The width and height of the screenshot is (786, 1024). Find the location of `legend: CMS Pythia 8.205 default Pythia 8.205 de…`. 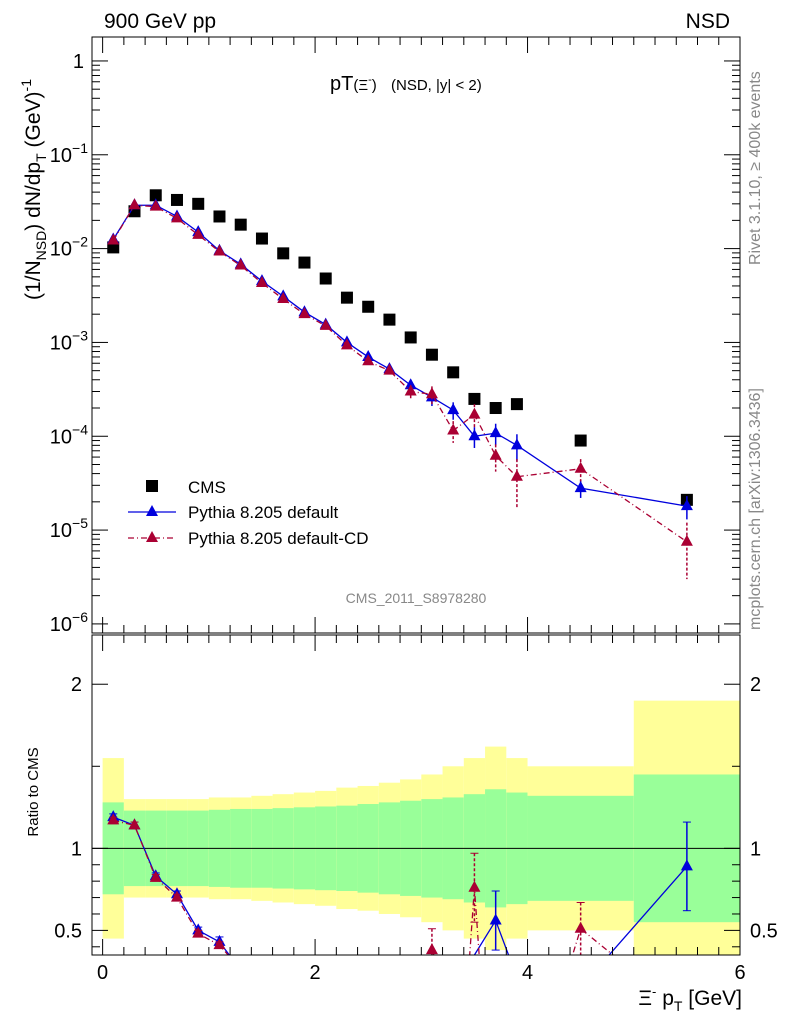

legend: CMS Pythia 8.205 default Pythia 8.205 de… is located at coordinates (248, 513).